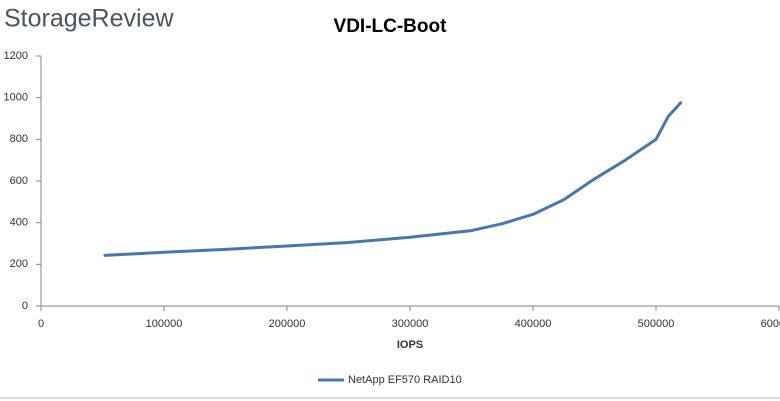 This screenshot has height=401, width=780. What do you see at coordinates (164, 324) in the screenshot?
I see `x-tick-label: 100000` at bounding box center [164, 324].